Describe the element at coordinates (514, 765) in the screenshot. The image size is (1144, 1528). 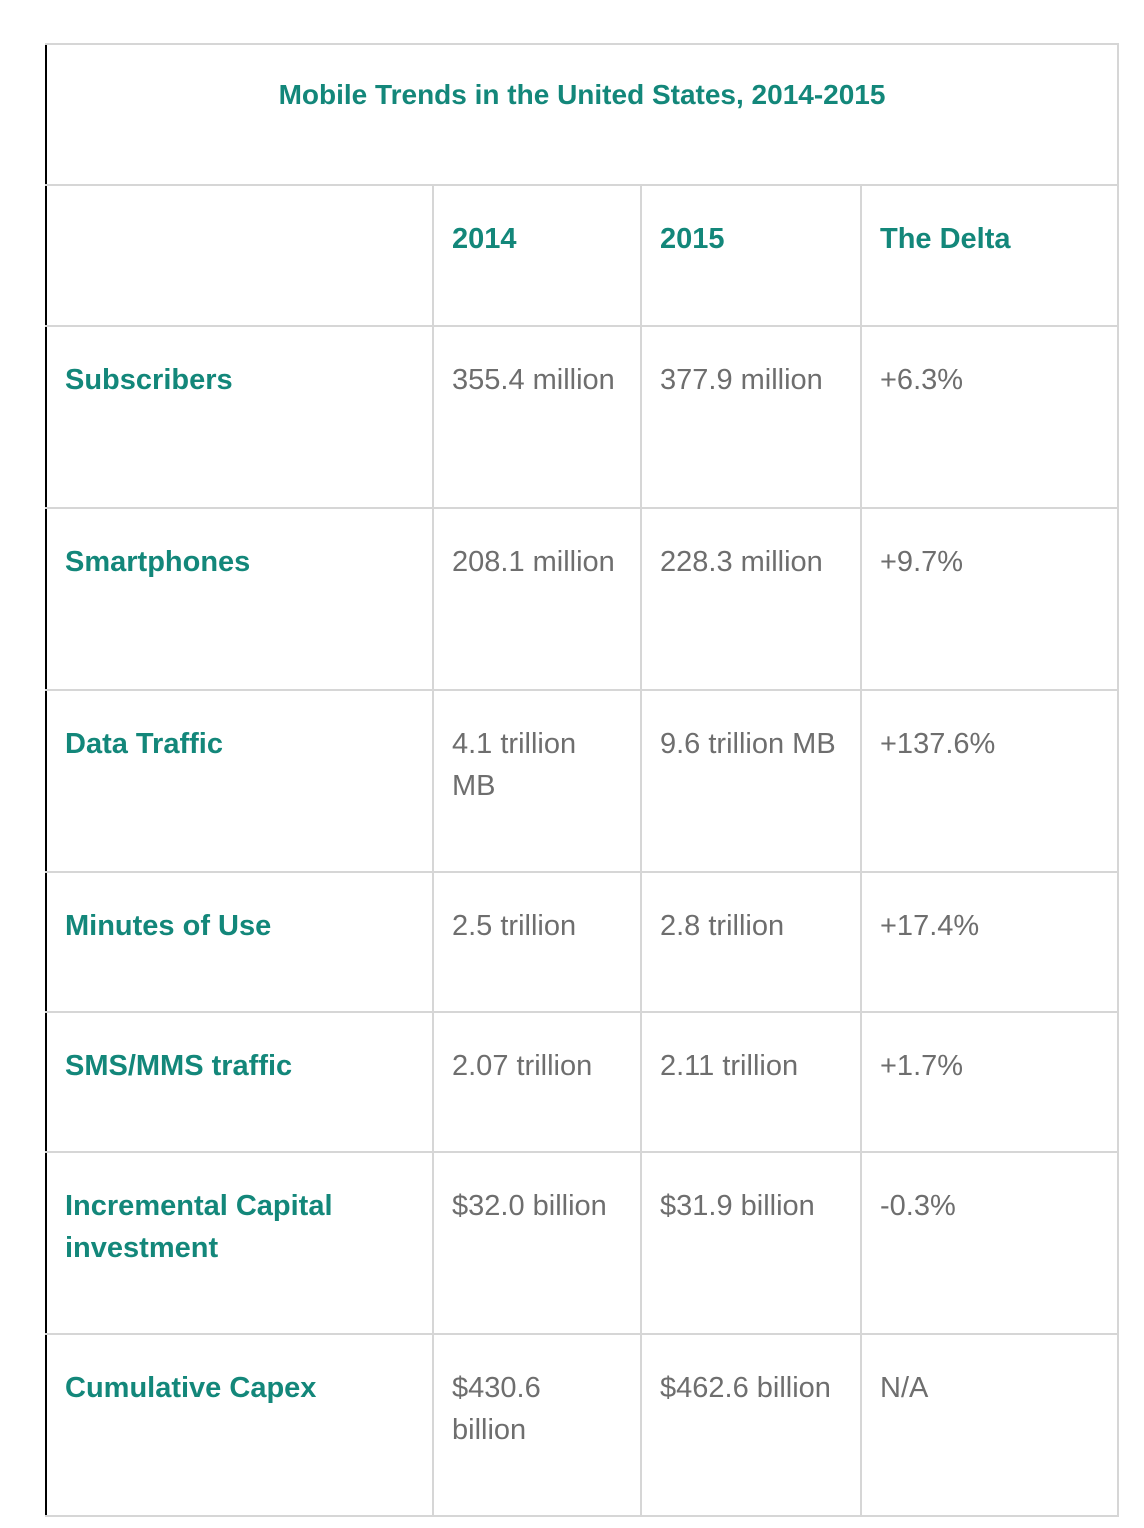
I see `value-2014: 4.1 trillion MB` at that location.